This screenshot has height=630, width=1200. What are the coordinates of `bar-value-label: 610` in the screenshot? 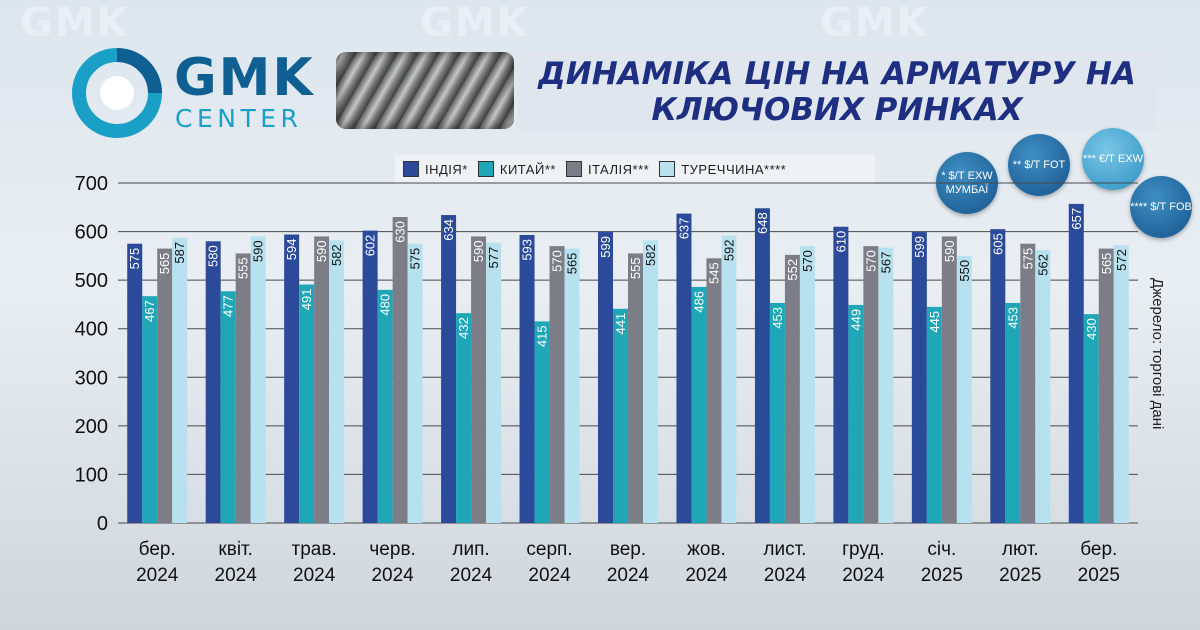 It's located at (840, 242).